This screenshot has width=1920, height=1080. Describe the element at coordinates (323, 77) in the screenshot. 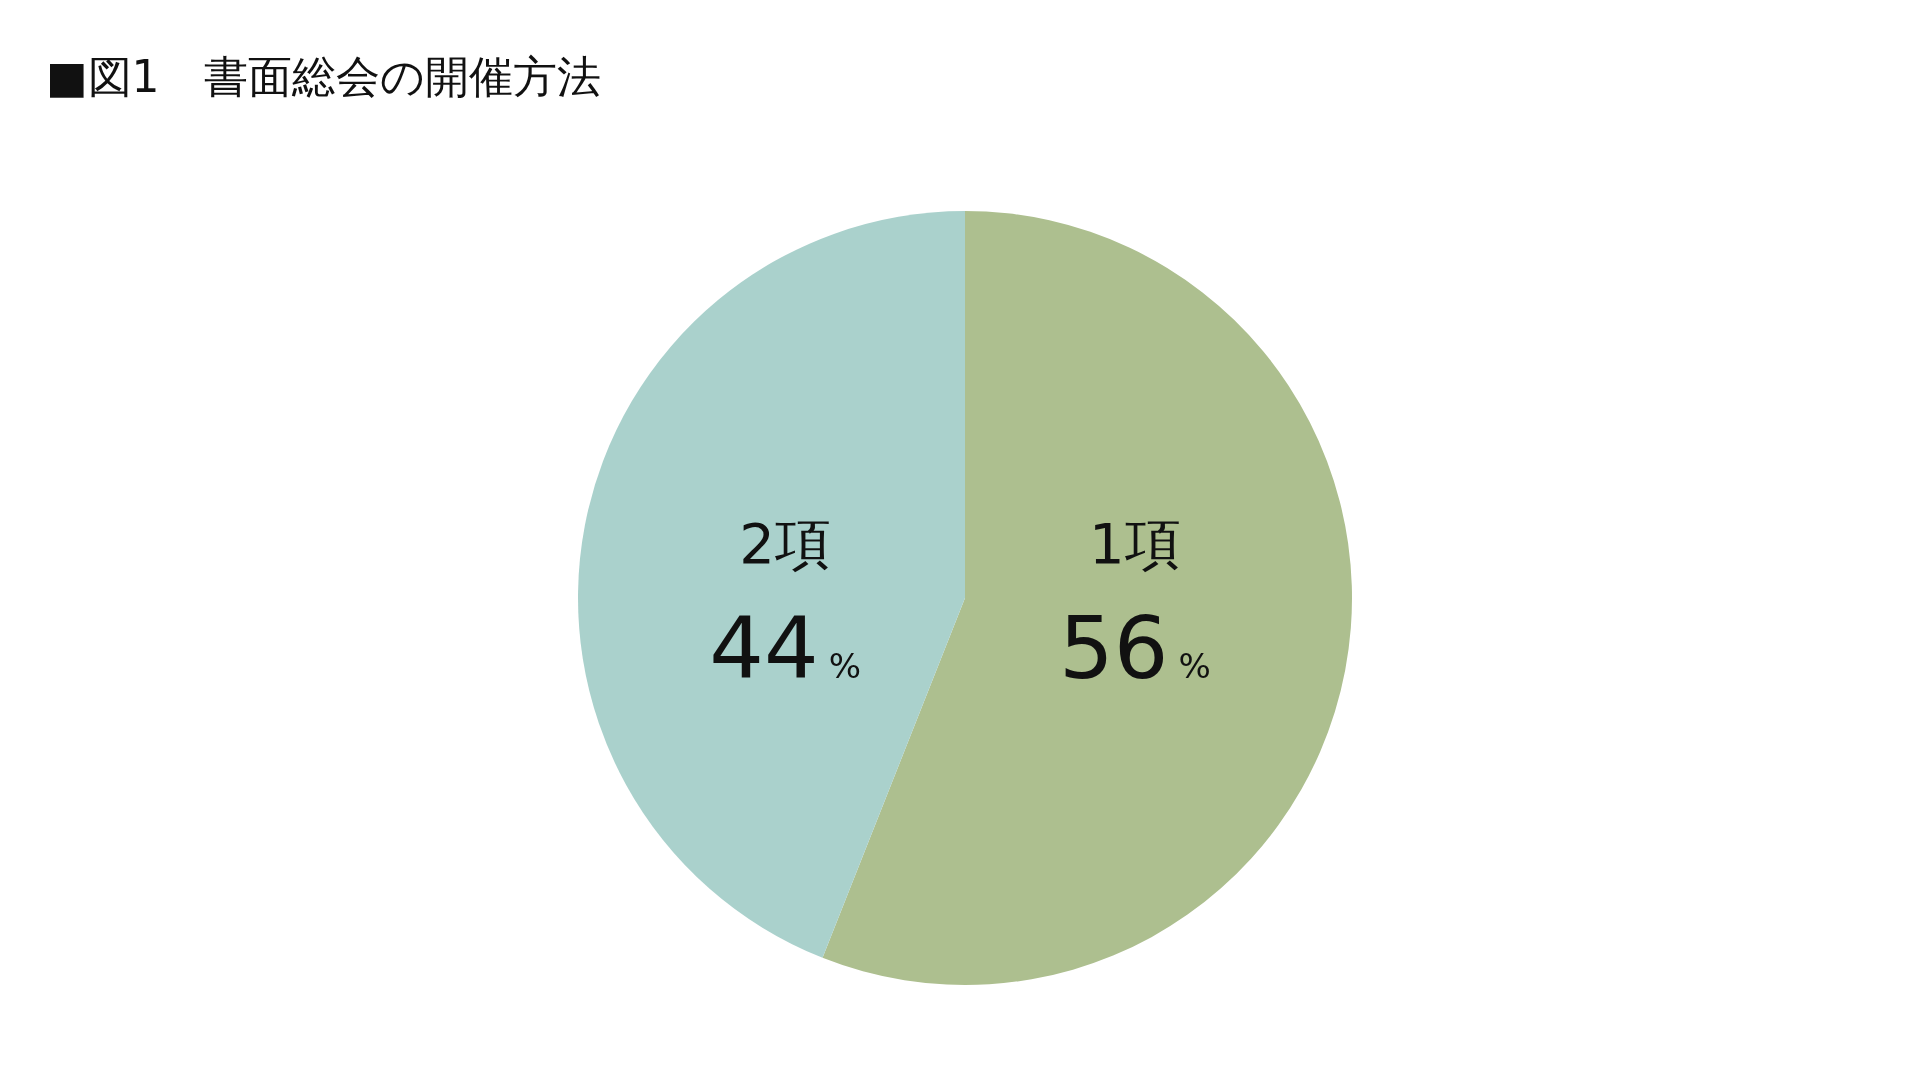

I see `chart-title: ■図1 書面総会の開催方法` at that location.